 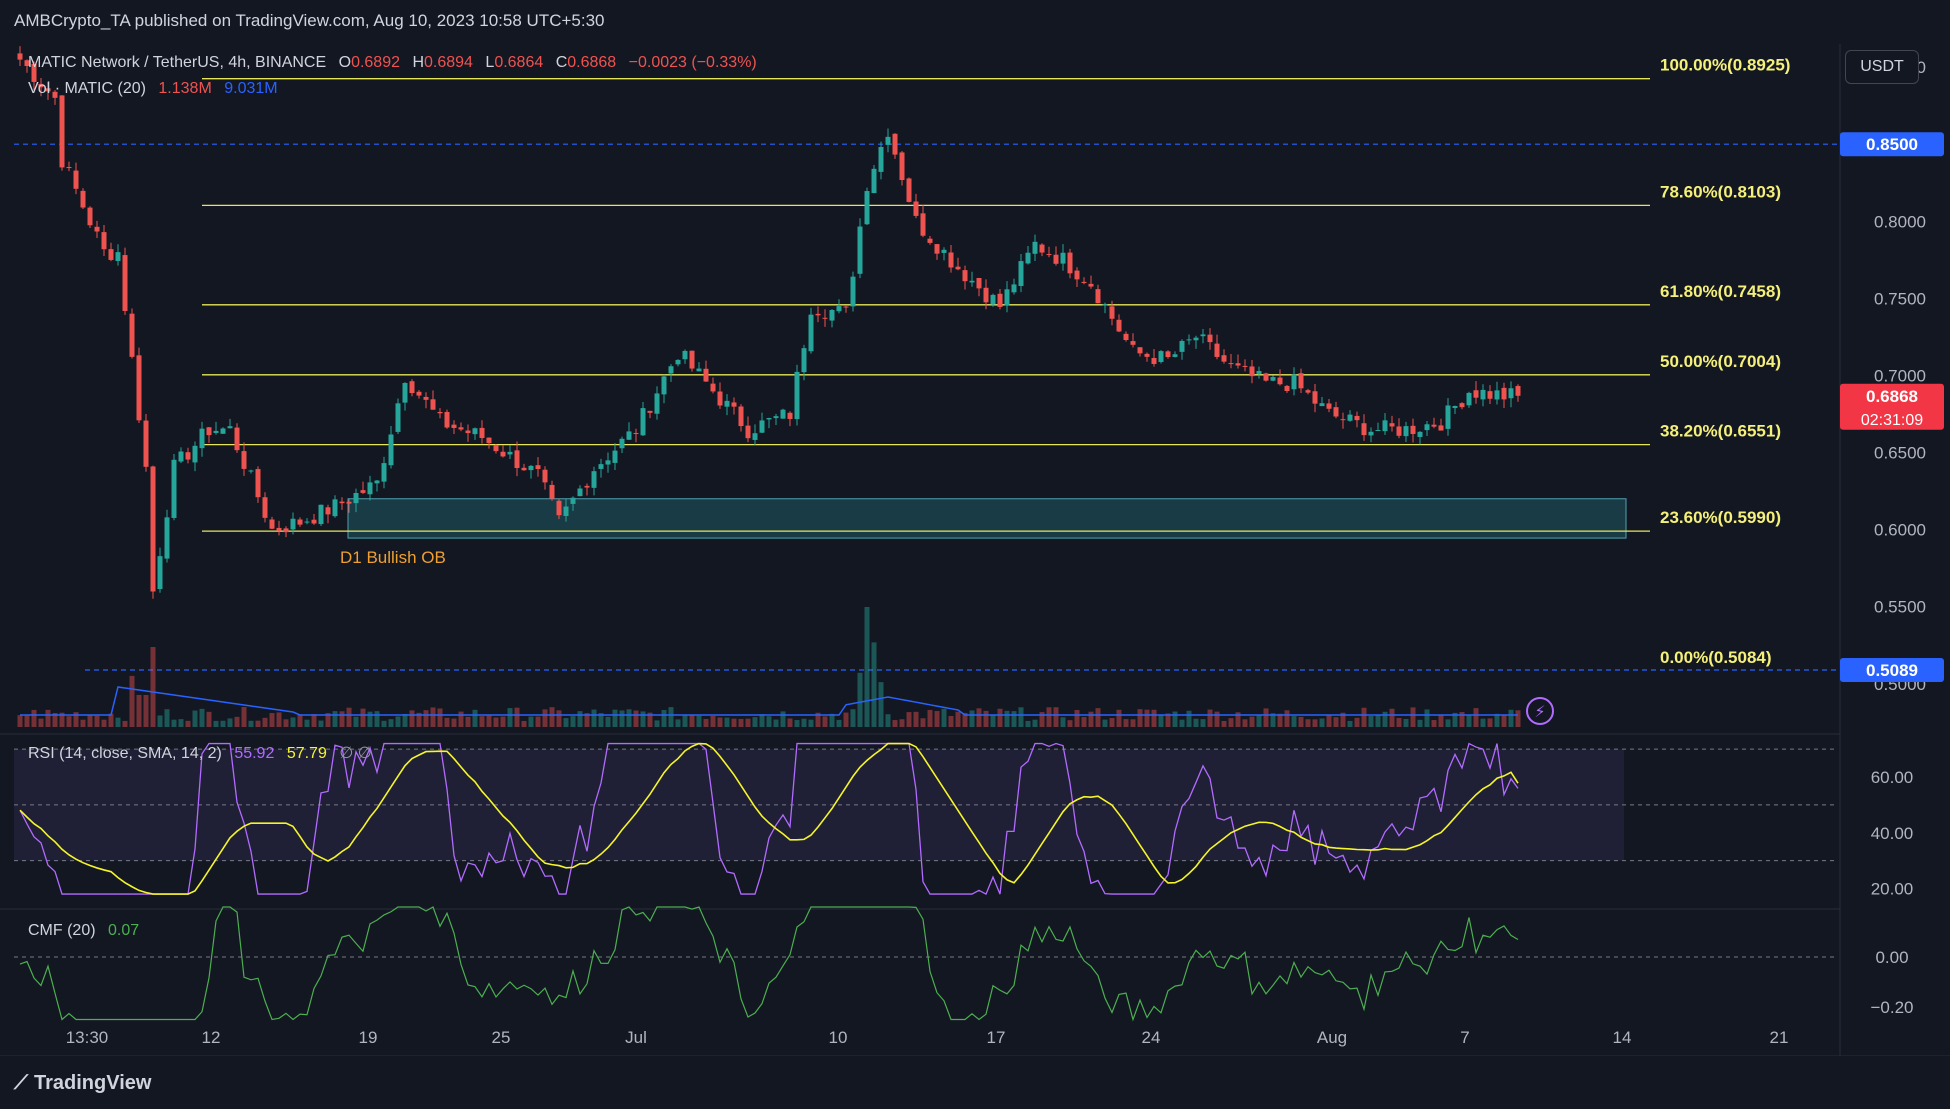 What do you see at coordinates (490, 62) in the screenshot?
I see `low-label: L` at bounding box center [490, 62].